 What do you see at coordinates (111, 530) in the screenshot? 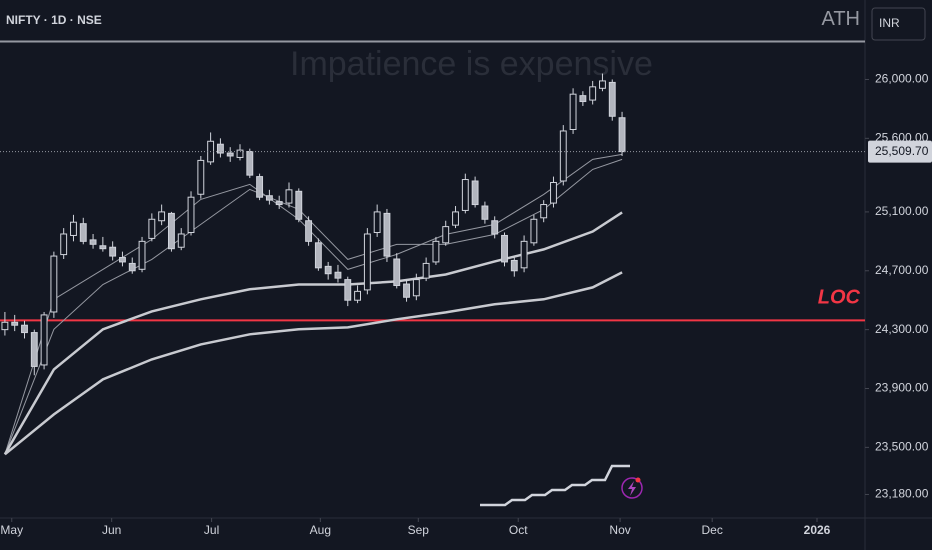
I see `x-tick-label: Jun` at bounding box center [111, 530].